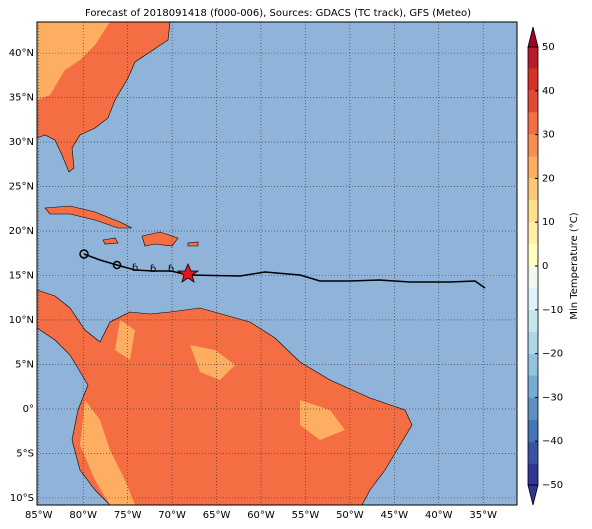 Image resolution: width=592 pixels, height=529 pixels. What do you see at coordinates (21, 142) in the screenshot?
I see `y-tick-label: 30°N` at bounding box center [21, 142].